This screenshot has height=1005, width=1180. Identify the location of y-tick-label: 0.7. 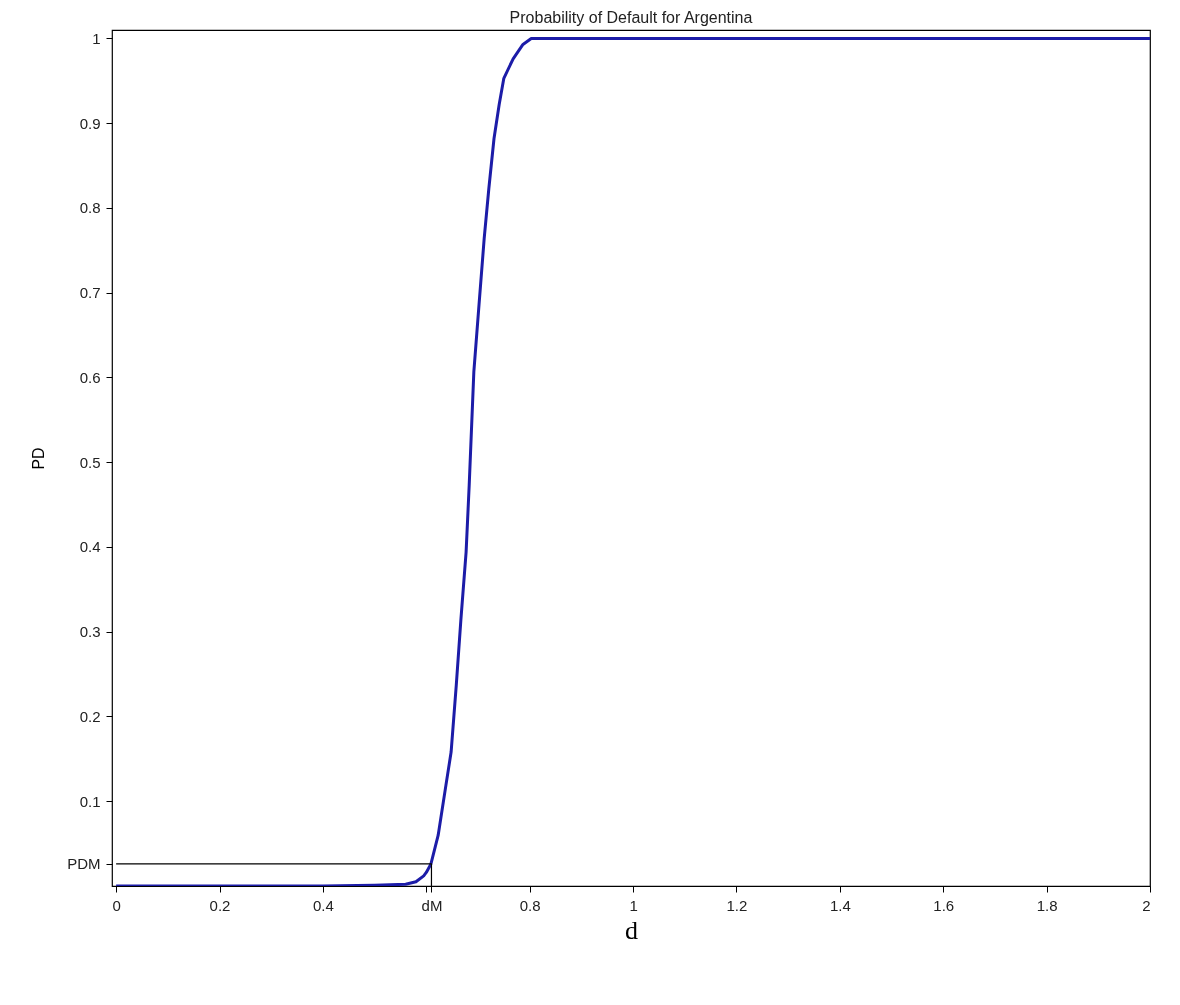
(90, 293).